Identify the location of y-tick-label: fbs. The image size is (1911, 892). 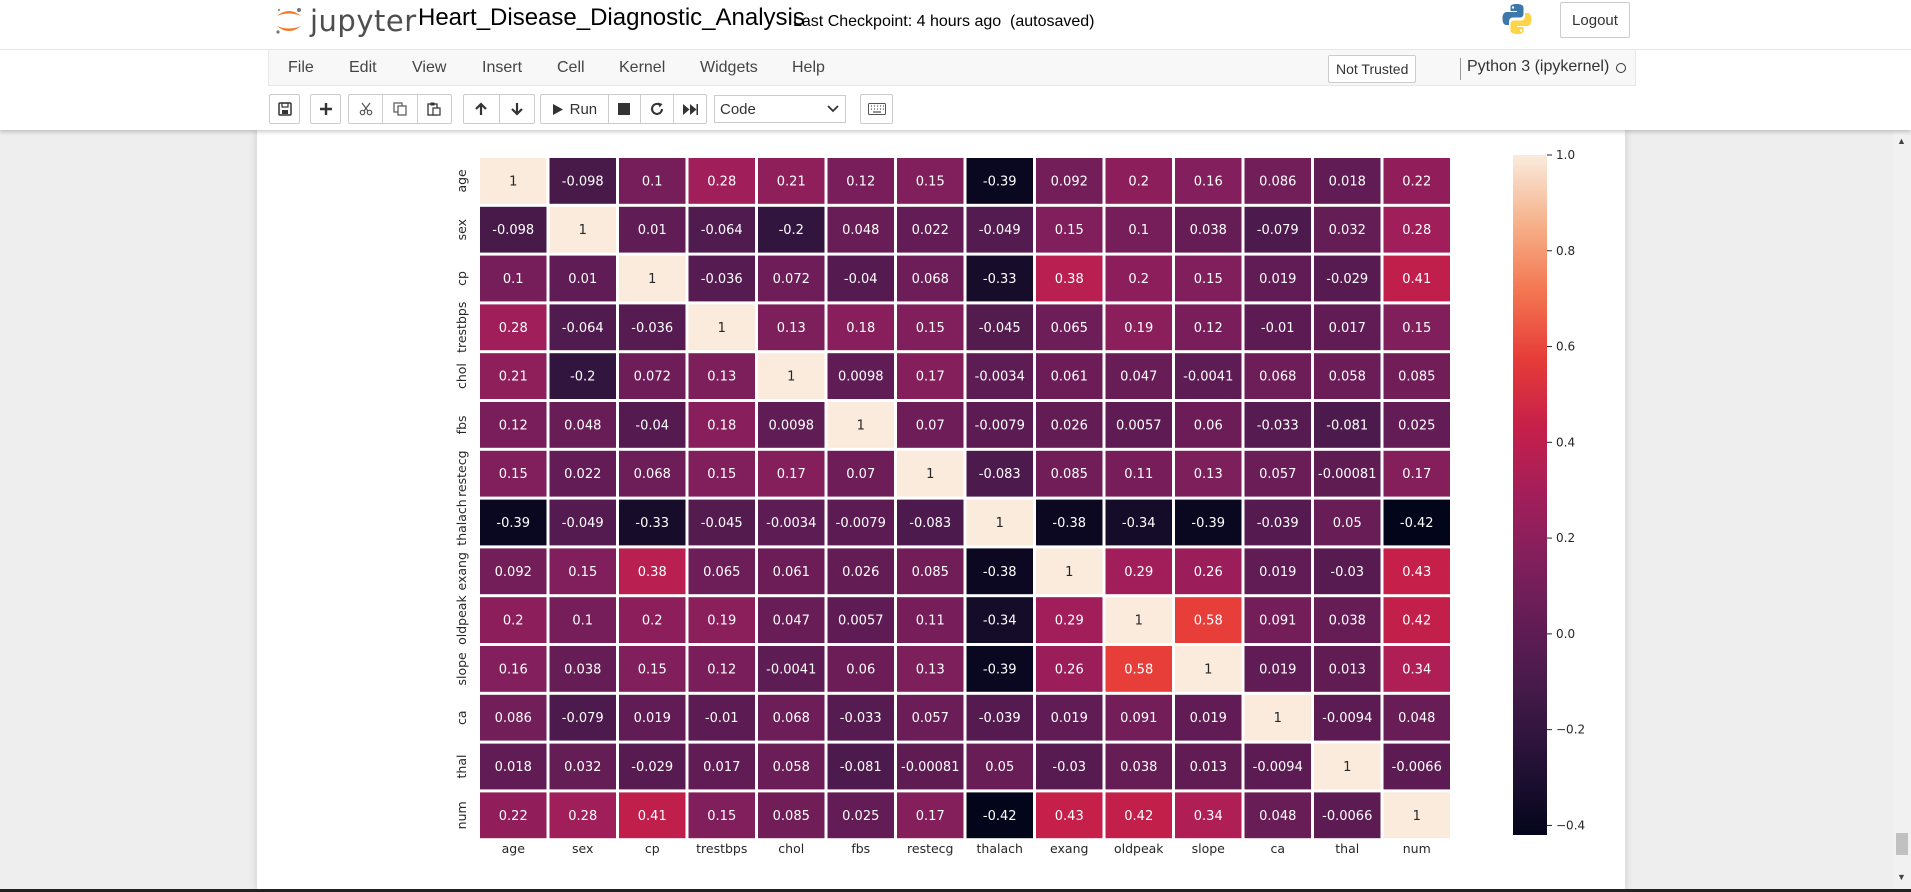
(461, 424).